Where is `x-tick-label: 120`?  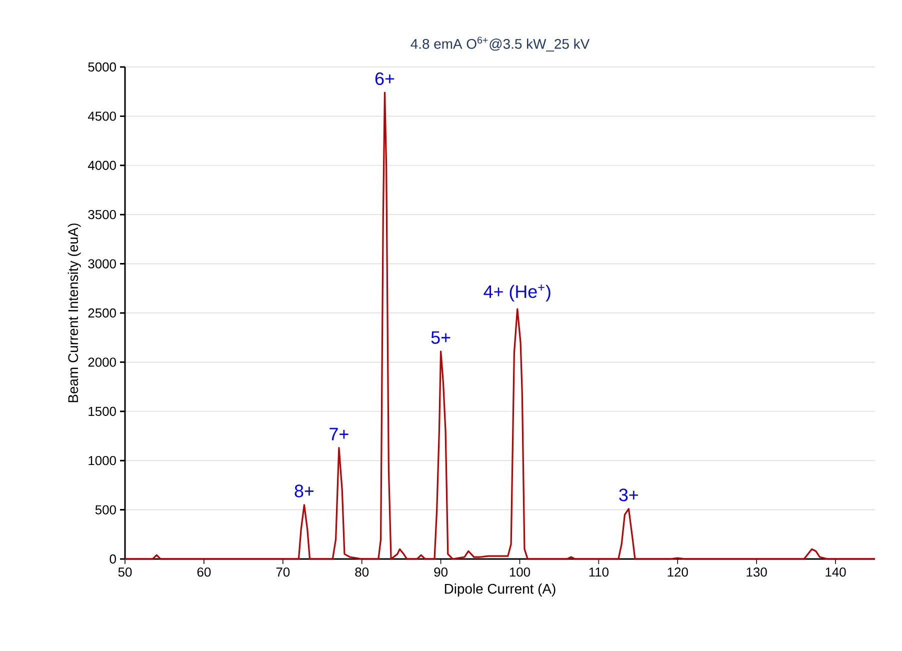
x-tick-label: 120 is located at coordinates (678, 572).